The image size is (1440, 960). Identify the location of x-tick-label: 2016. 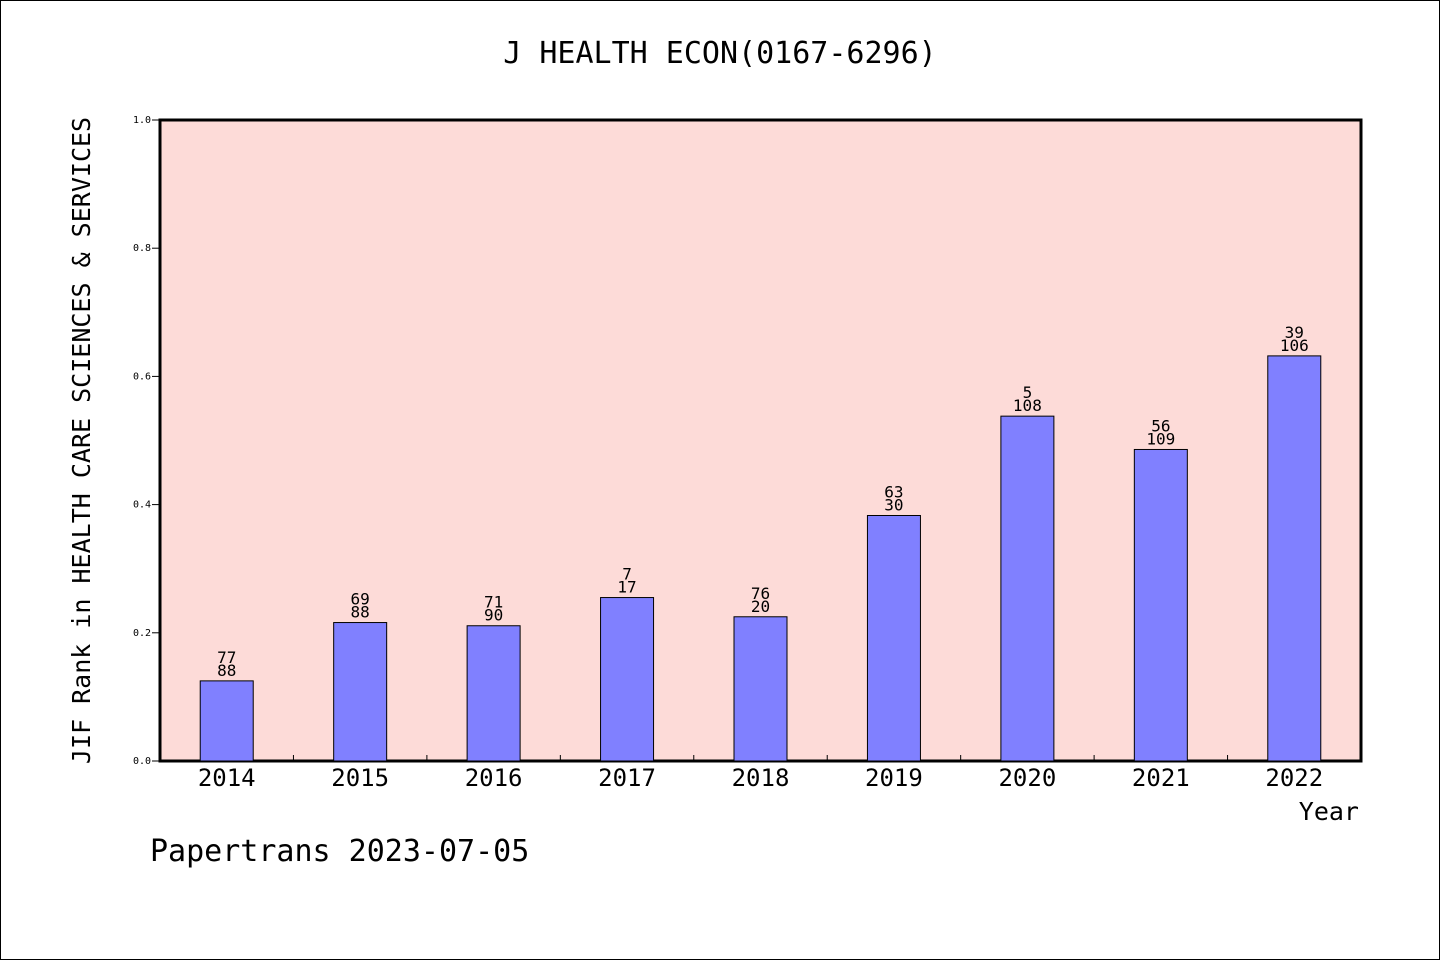
(494, 778).